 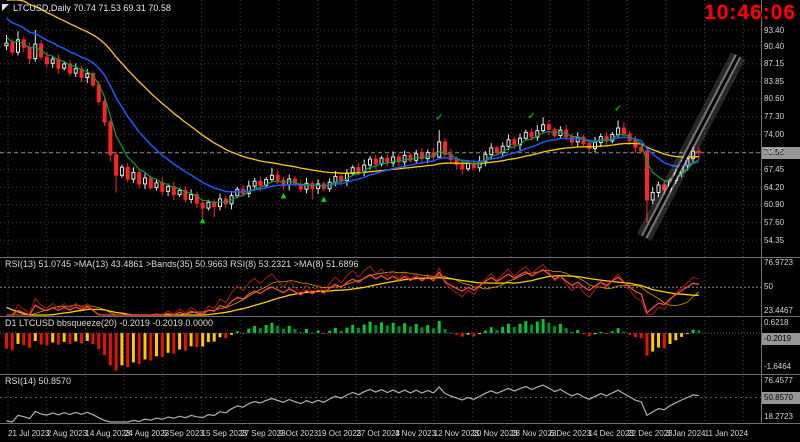 What do you see at coordinates (774, 134) in the screenshot?
I see `price-tick-label: 74.00` at bounding box center [774, 134].